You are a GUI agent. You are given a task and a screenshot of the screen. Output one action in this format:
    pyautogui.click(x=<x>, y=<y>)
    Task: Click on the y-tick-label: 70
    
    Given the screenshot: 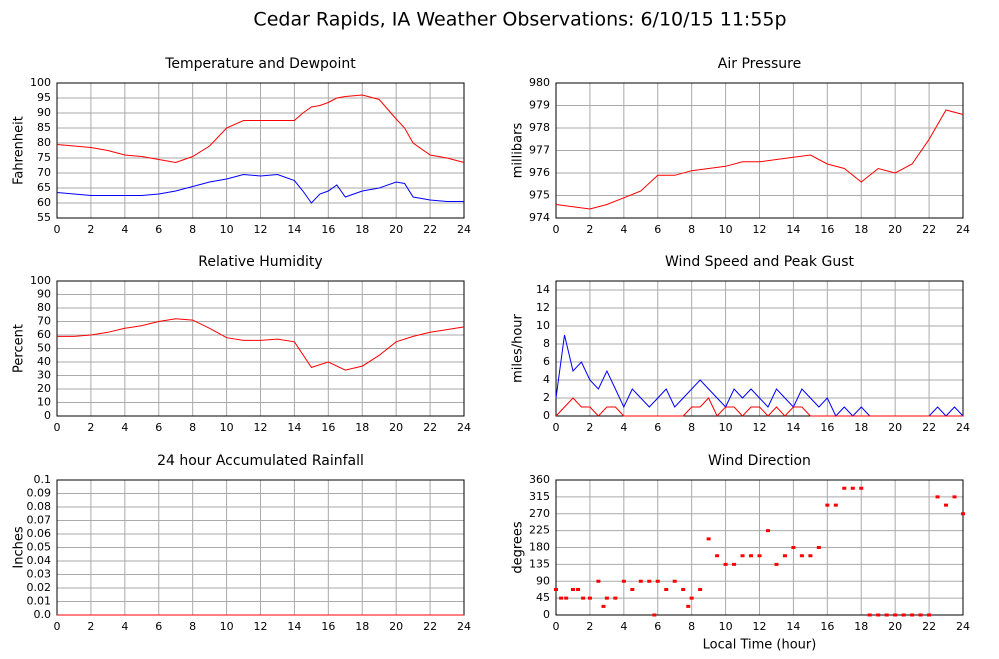 What is the action you would take?
    pyautogui.click(x=44, y=172)
    